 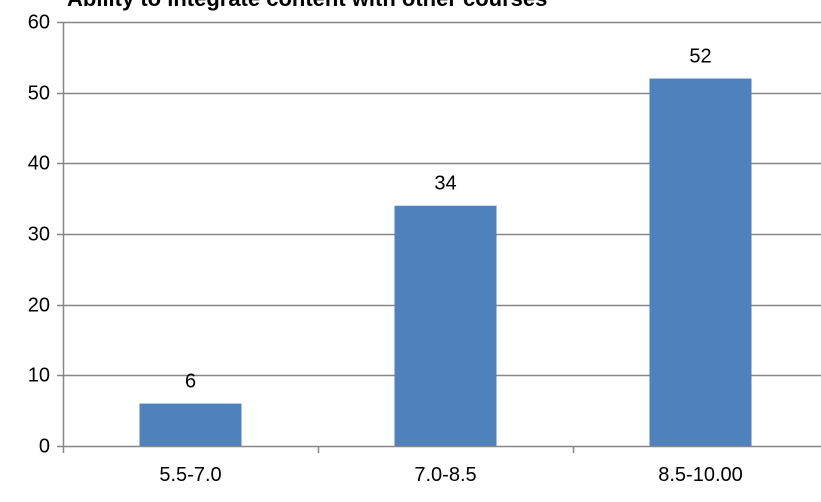 I want to click on y-tick-label: 30, so click(x=39, y=235).